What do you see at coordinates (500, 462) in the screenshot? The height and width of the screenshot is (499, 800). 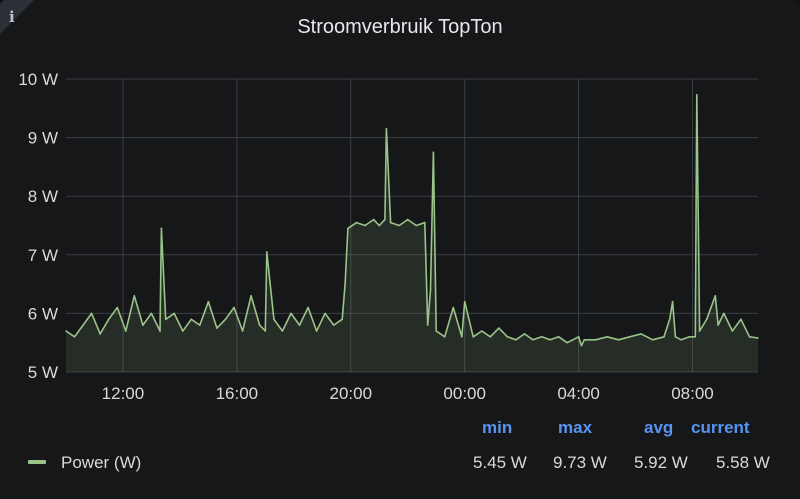 I see `legend-value-min: 5.45 W` at bounding box center [500, 462].